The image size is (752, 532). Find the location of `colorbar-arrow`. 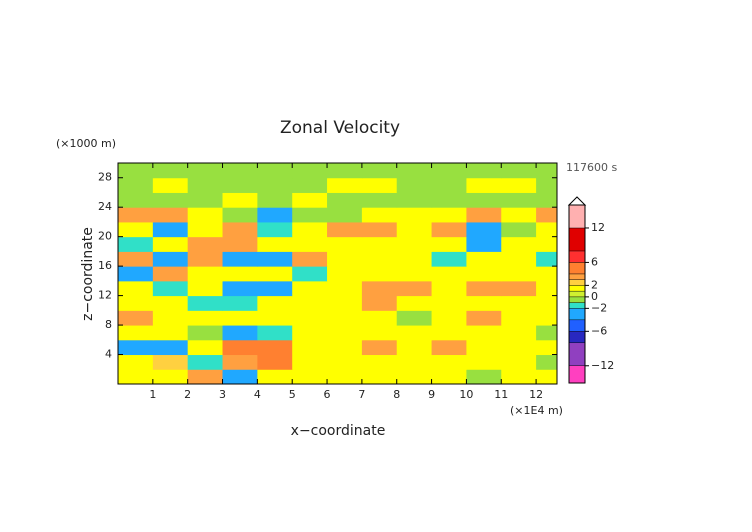

colorbar-arrow is located at coordinates (577, 201).